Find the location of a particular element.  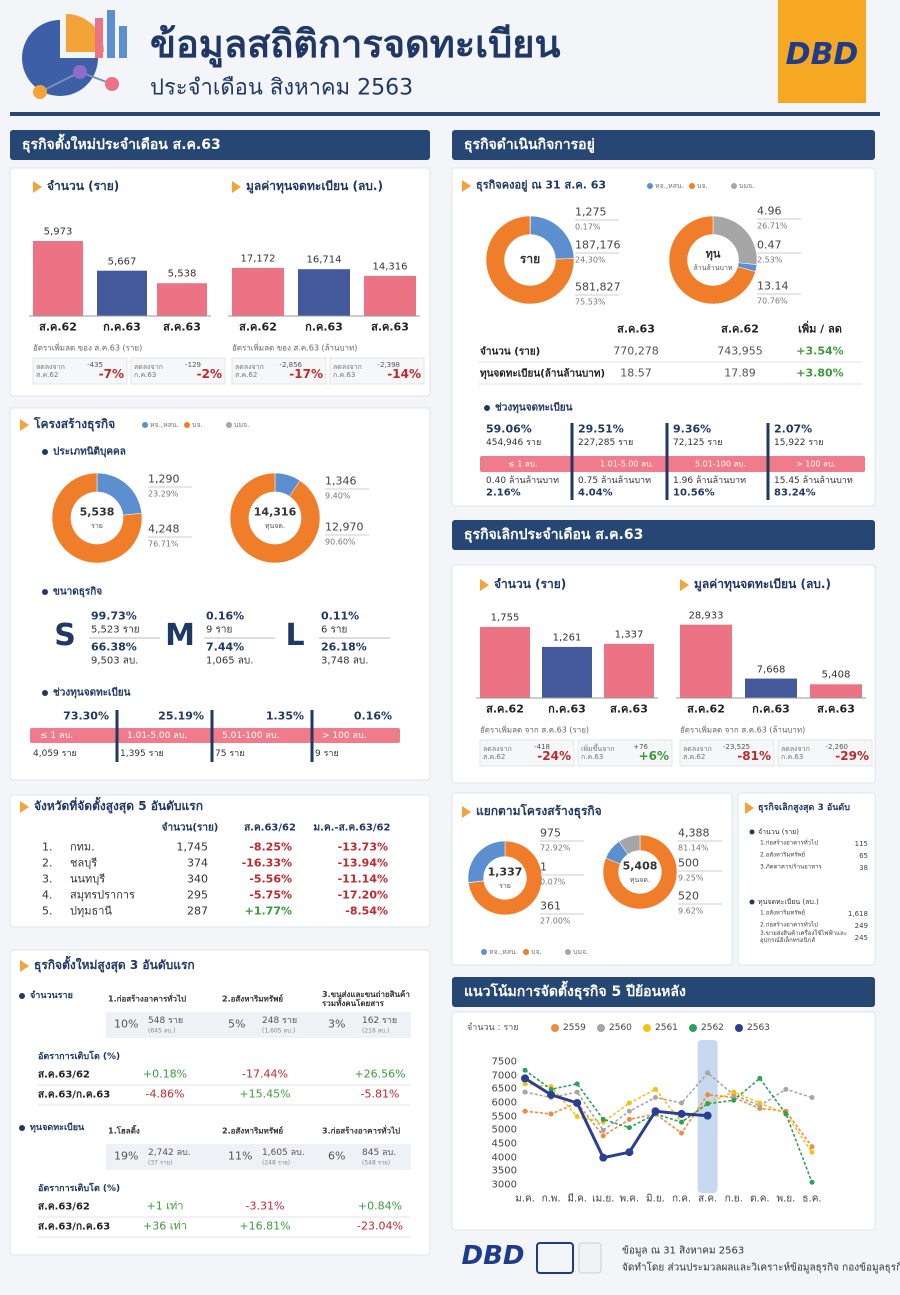

item-name: 2.ก่อสร้างอาคารทั่วไป is located at coordinates (789, 925).